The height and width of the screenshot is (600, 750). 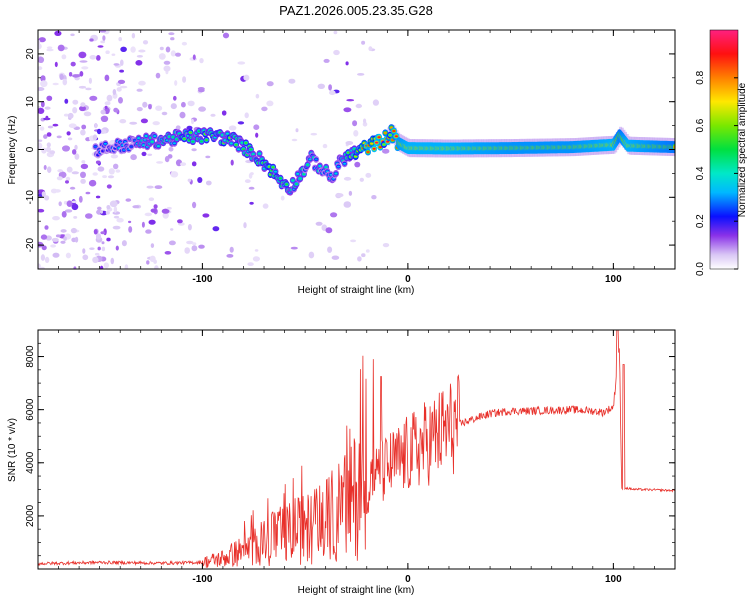 What do you see at coordinates (30, 54) in the screenshot?
I see `y-tick-label: 20` at bounding box center [30, 54].